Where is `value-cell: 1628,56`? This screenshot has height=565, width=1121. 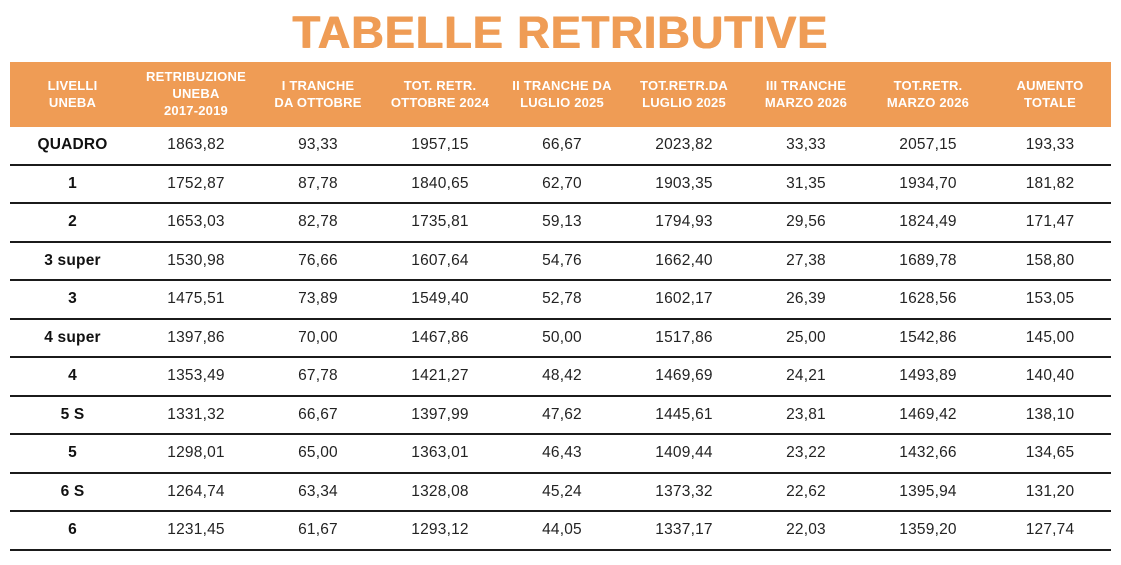 value-cell: 1628,56 is located at coordinates (928, 299).